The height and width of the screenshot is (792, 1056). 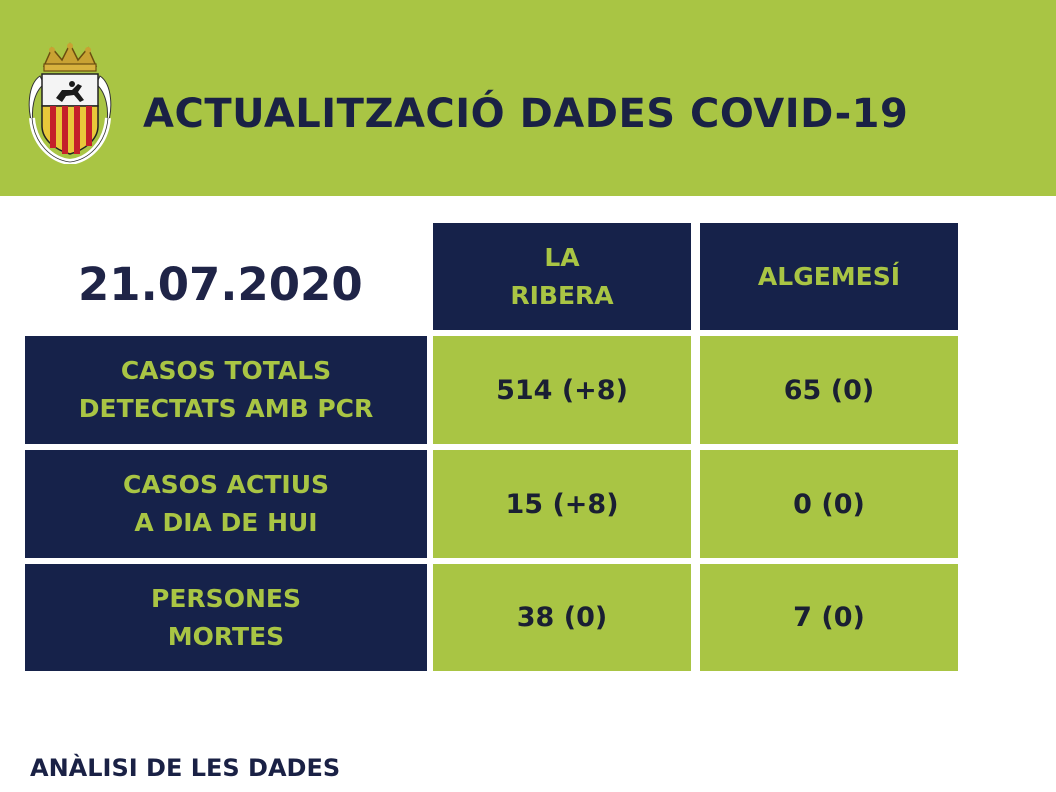 I want to click on column-header-algemesi: ALGEMESÍ, so click(x=829, y=276).